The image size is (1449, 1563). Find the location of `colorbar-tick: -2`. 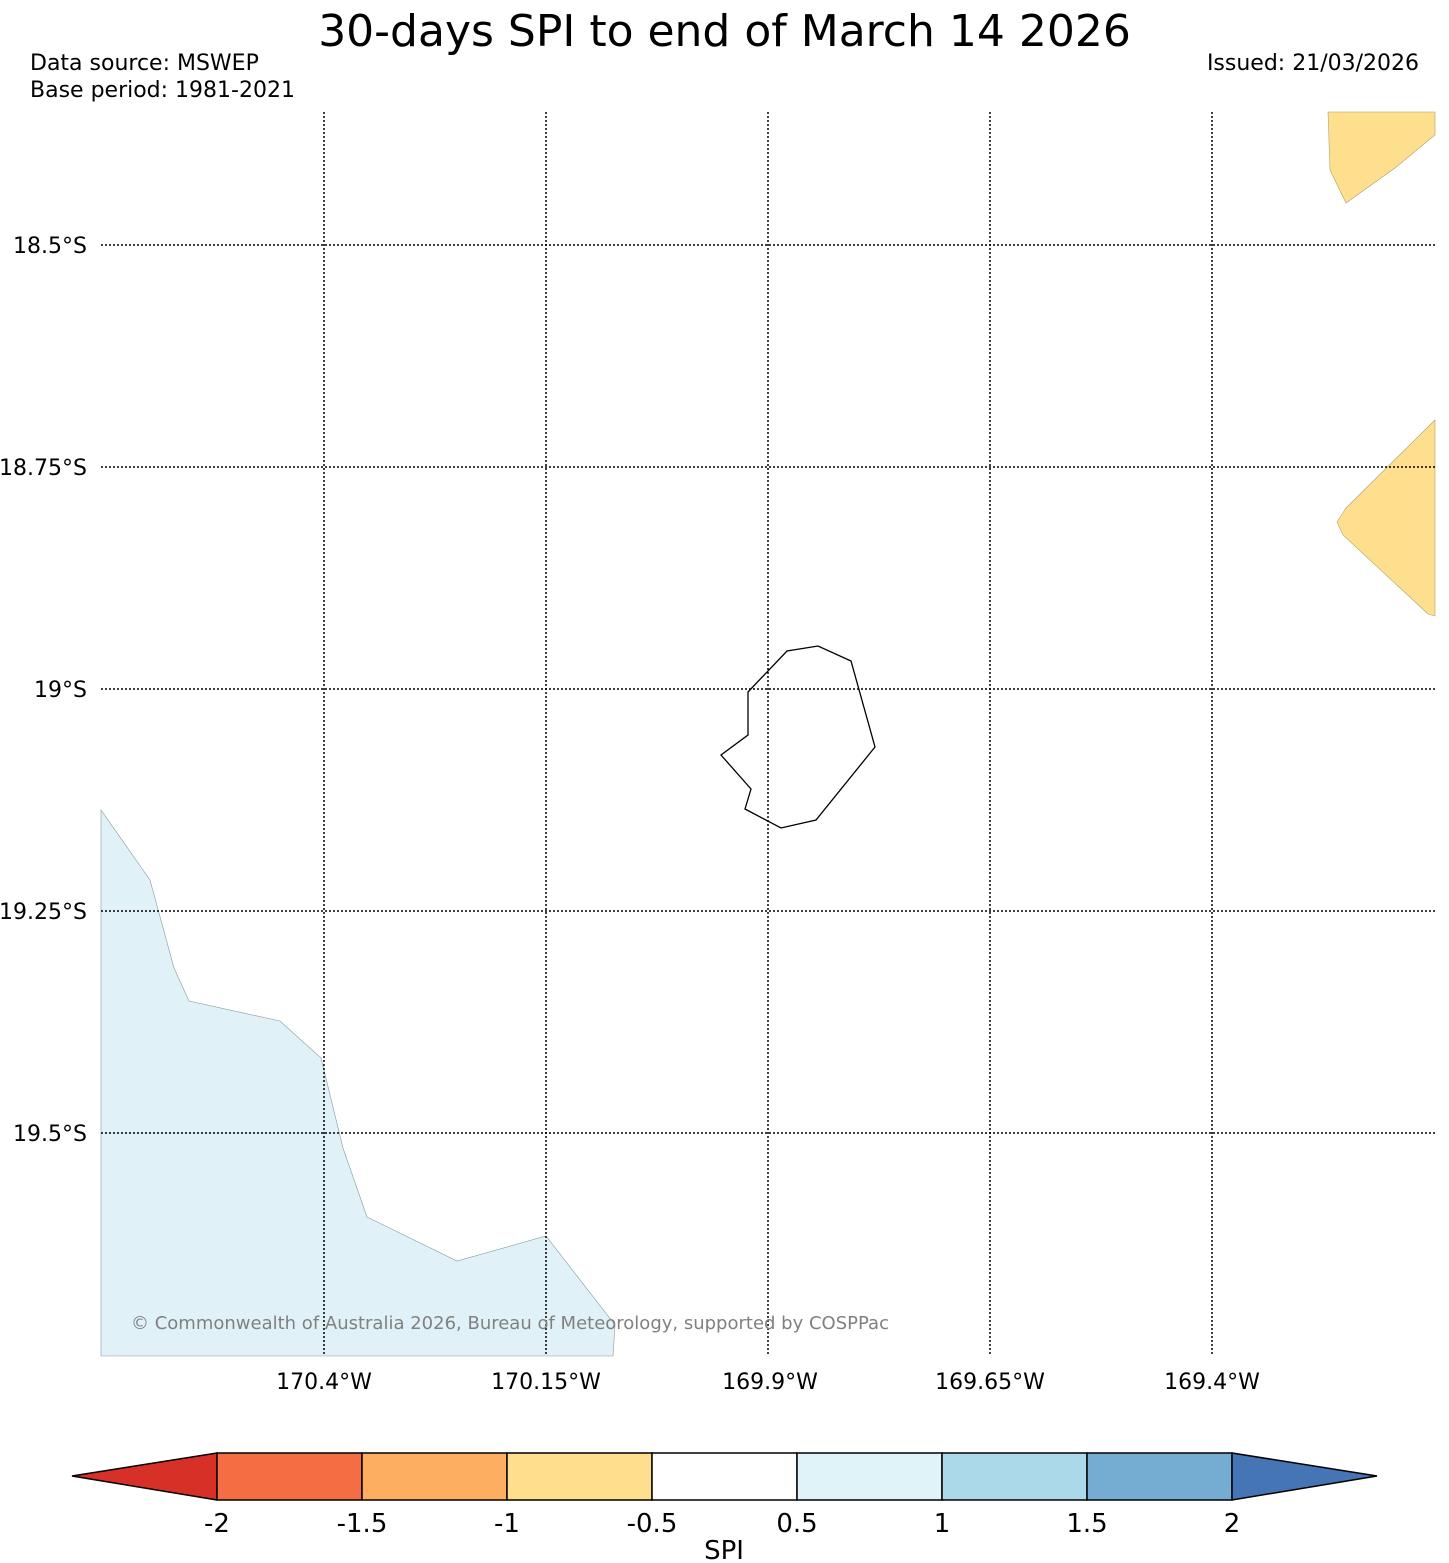

colorbar-tick: -2 is located at coordinates (217, 1524).